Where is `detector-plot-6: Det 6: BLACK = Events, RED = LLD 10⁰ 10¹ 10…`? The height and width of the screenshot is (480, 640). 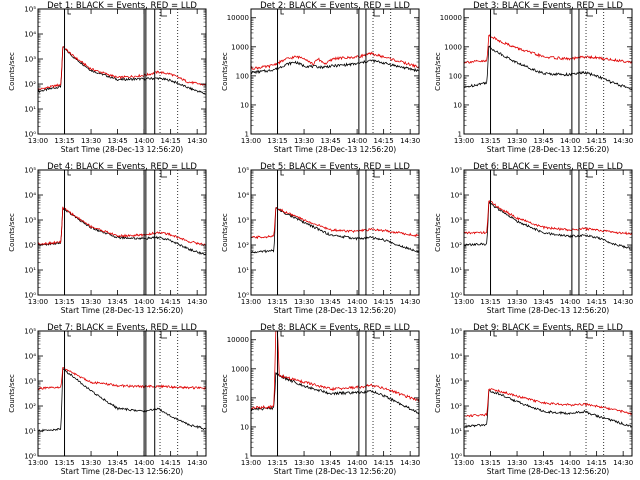 detector-plot-6: Det 6: BLACK = Events, RED = LLD 10⁰ 10¹ 10… is located at coordinates (533, 238).